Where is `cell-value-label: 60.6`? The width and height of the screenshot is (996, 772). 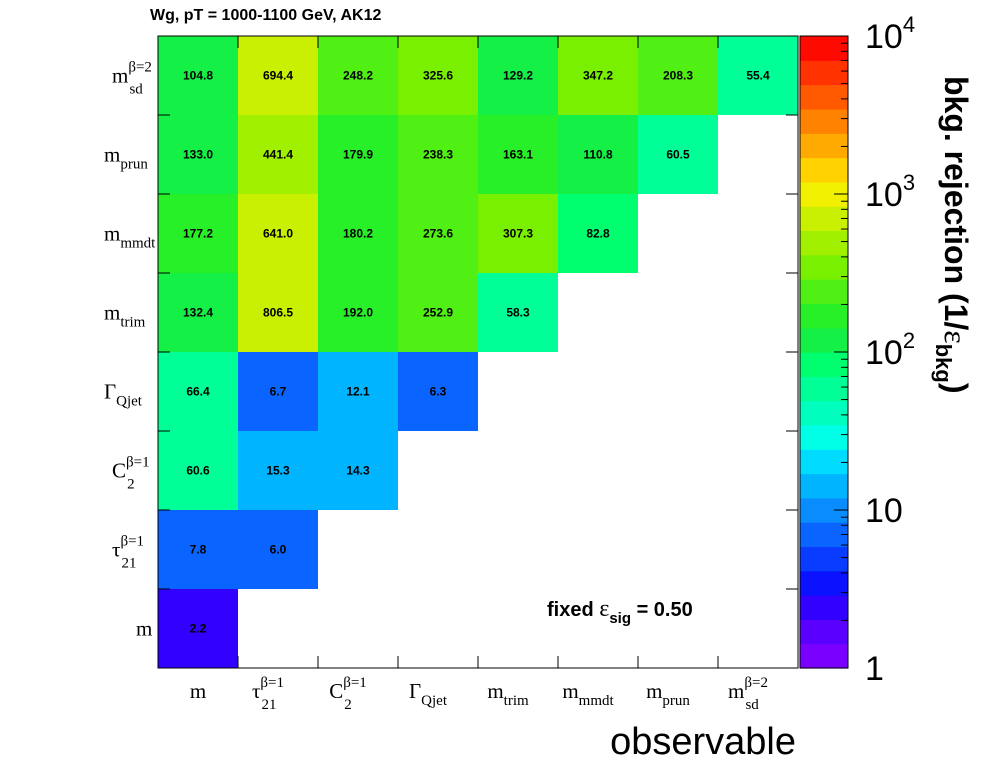
cell-value-label: 60.6 is located at coordinates (198, 471).